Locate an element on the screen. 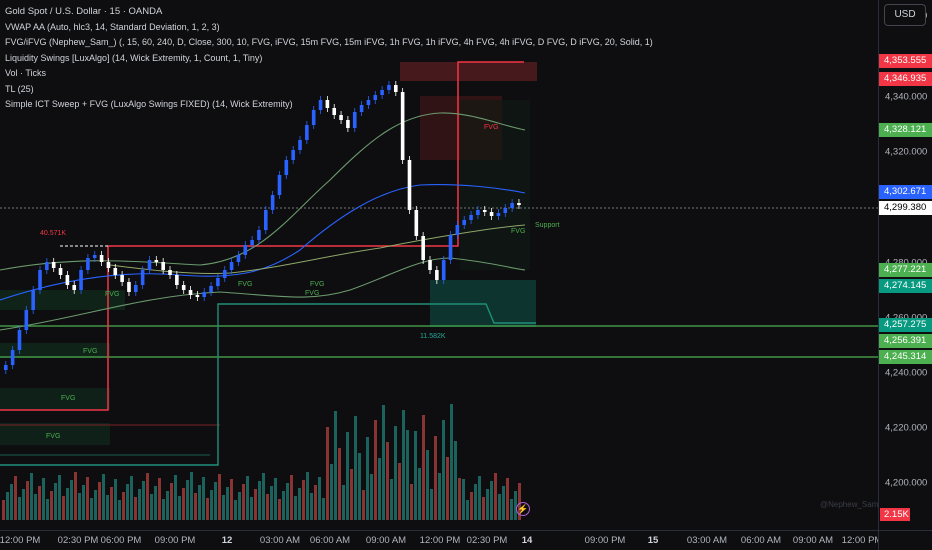  vwap-line is located at coordinates (263, 242).